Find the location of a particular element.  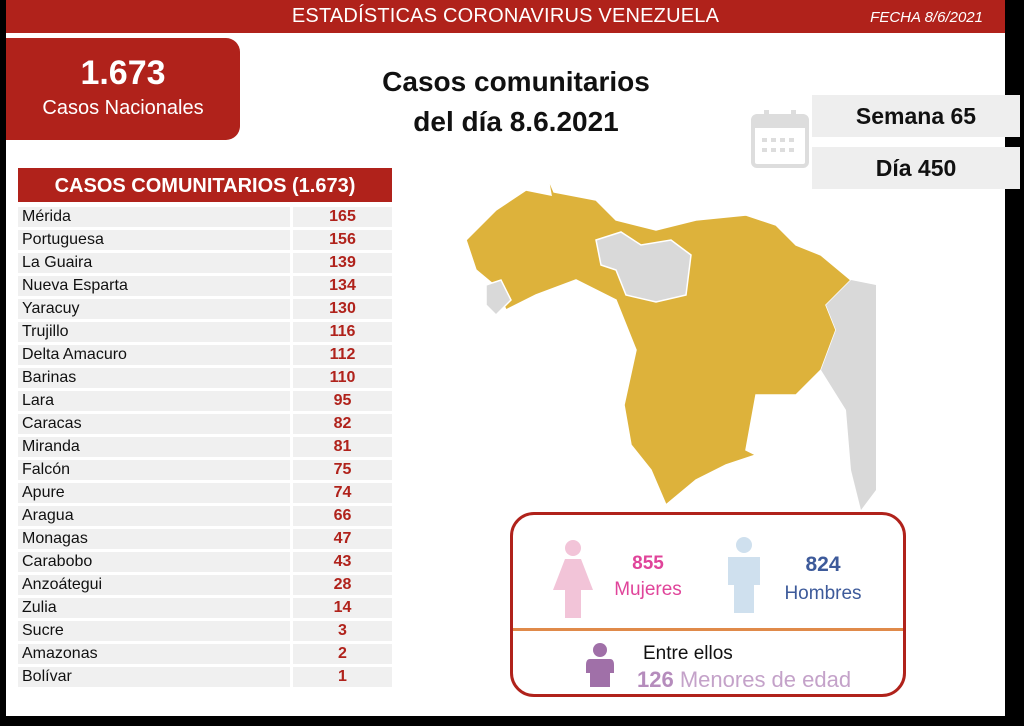

table-header: CASOS COMUNITARIOS (1.673) is located at coordinates (205, 185).